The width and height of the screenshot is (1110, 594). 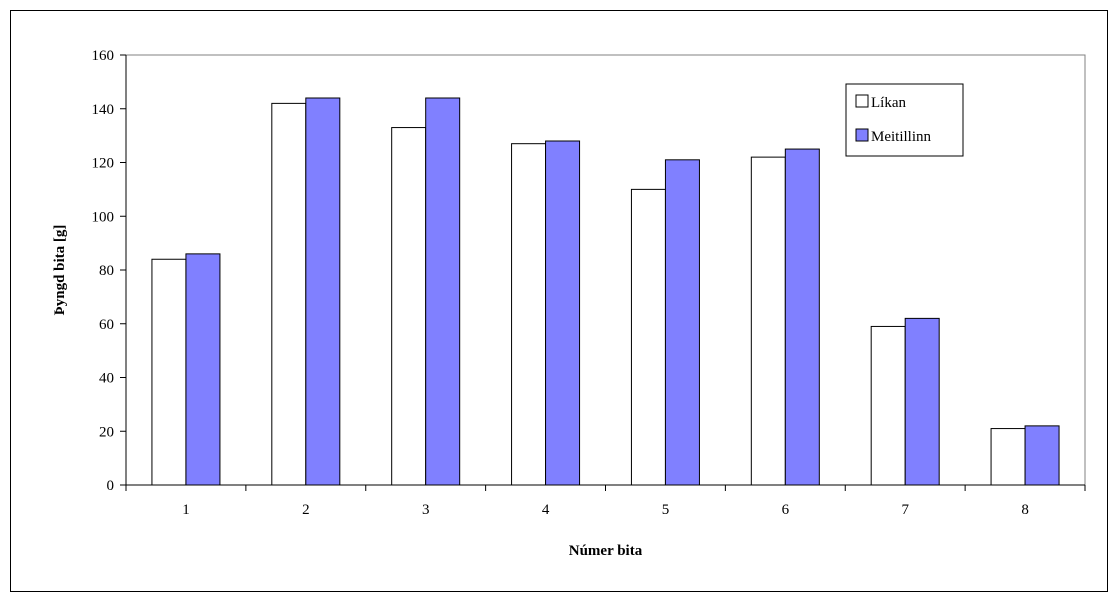 I want to click on x-tick-label: 5, so click(x=666, y=510).